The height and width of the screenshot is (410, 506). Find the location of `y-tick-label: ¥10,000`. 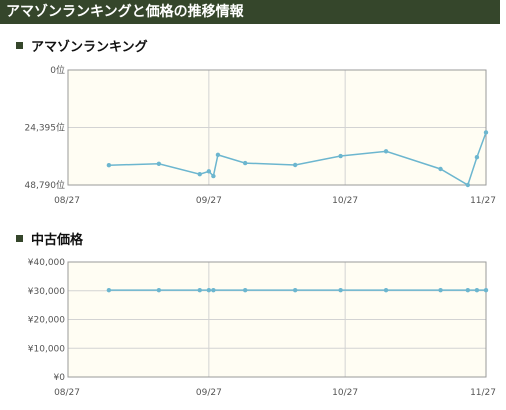

y-tick-label: ¥10,000 is located at coordinates (46, 349).